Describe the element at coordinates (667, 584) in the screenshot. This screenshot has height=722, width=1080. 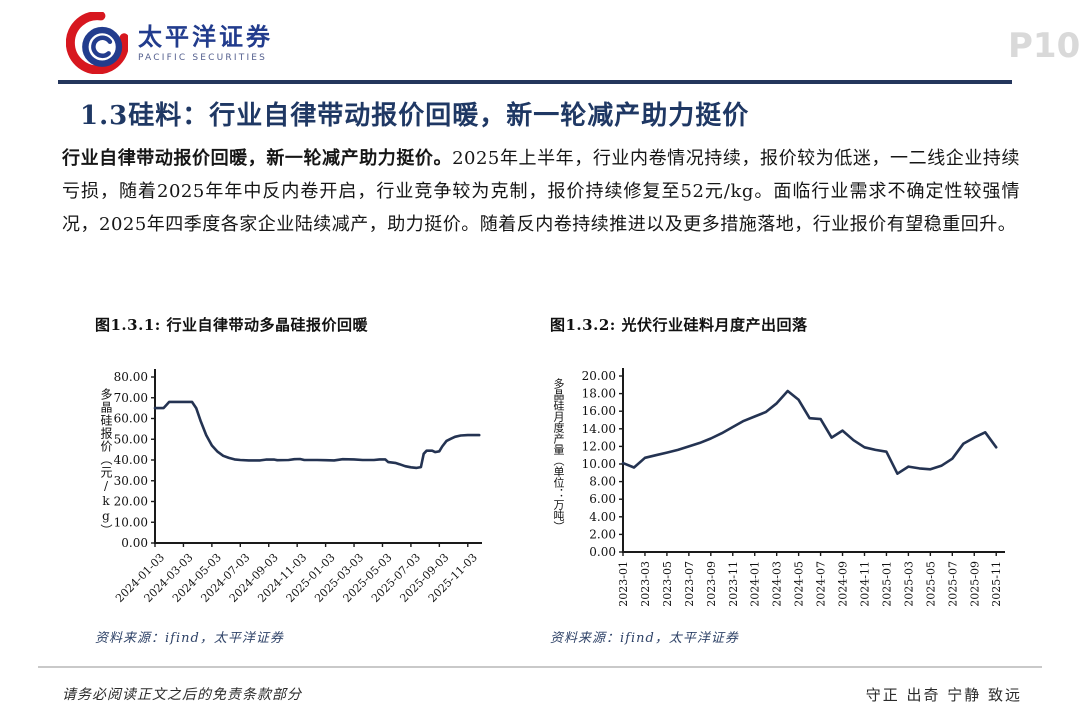
I see `svg-text: 2023-05` at that location.